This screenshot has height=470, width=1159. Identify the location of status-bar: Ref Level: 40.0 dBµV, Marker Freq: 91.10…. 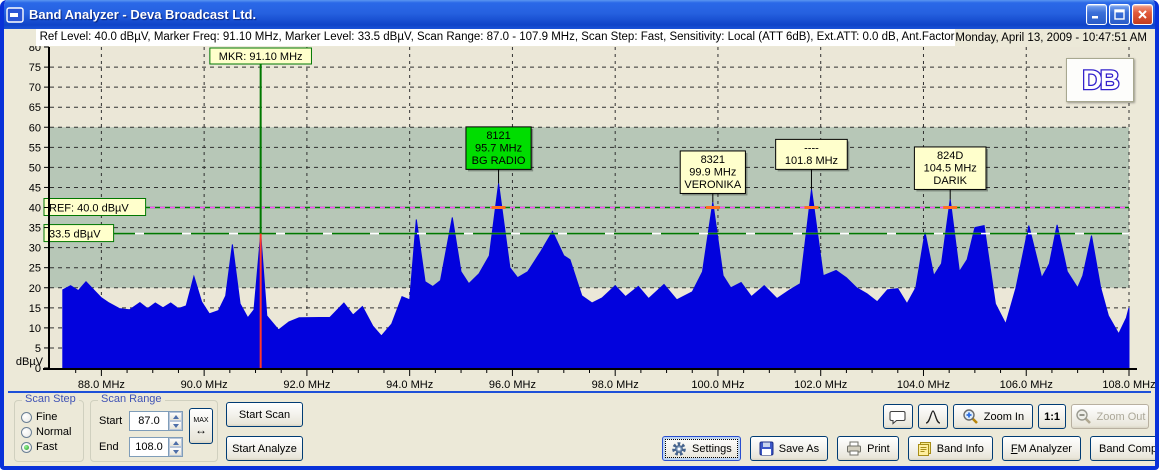
(579, 37).